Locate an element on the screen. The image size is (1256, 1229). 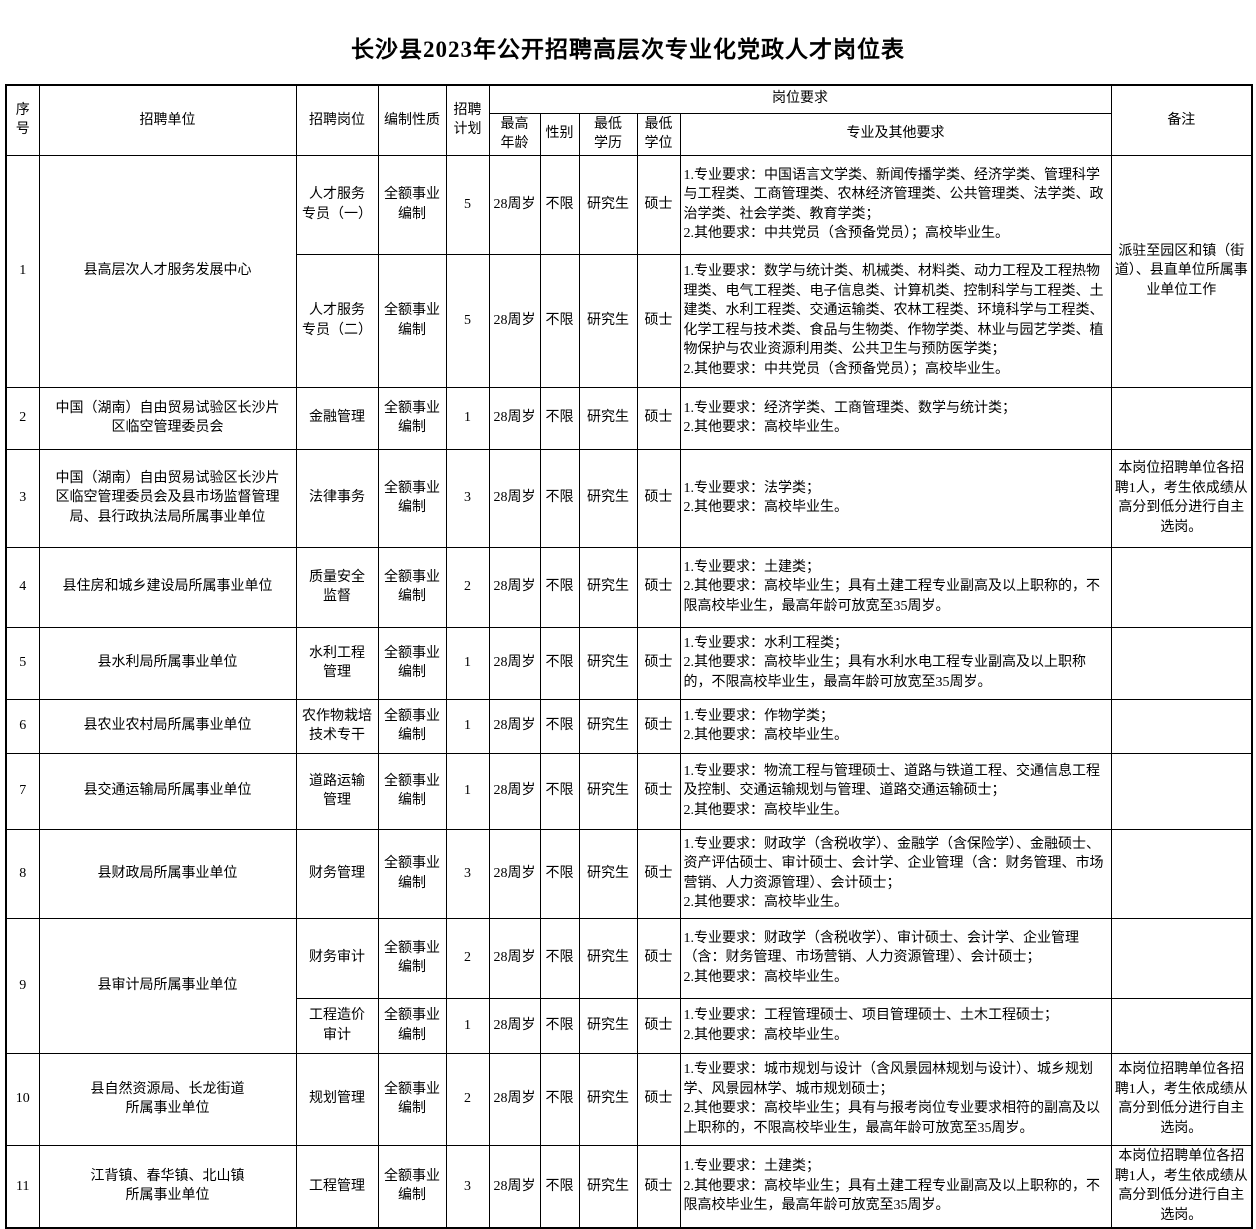
cell-no: 5 is located at coordinates (22, 663).